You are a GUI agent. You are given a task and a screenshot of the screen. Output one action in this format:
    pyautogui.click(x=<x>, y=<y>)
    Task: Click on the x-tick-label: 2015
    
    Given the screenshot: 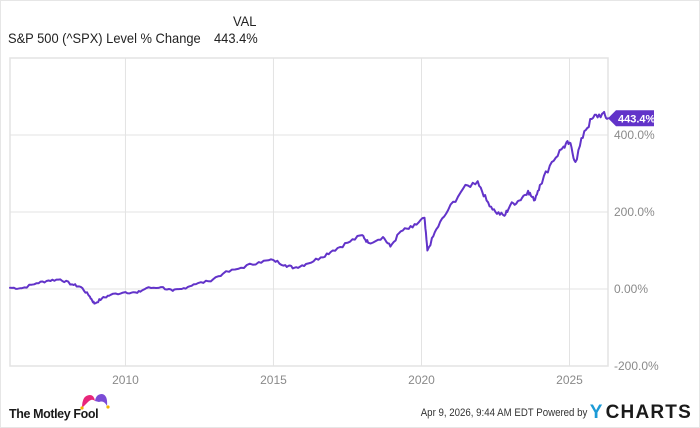 What is the action you would take?
    pyautogui.click(x=273, y=380)
    